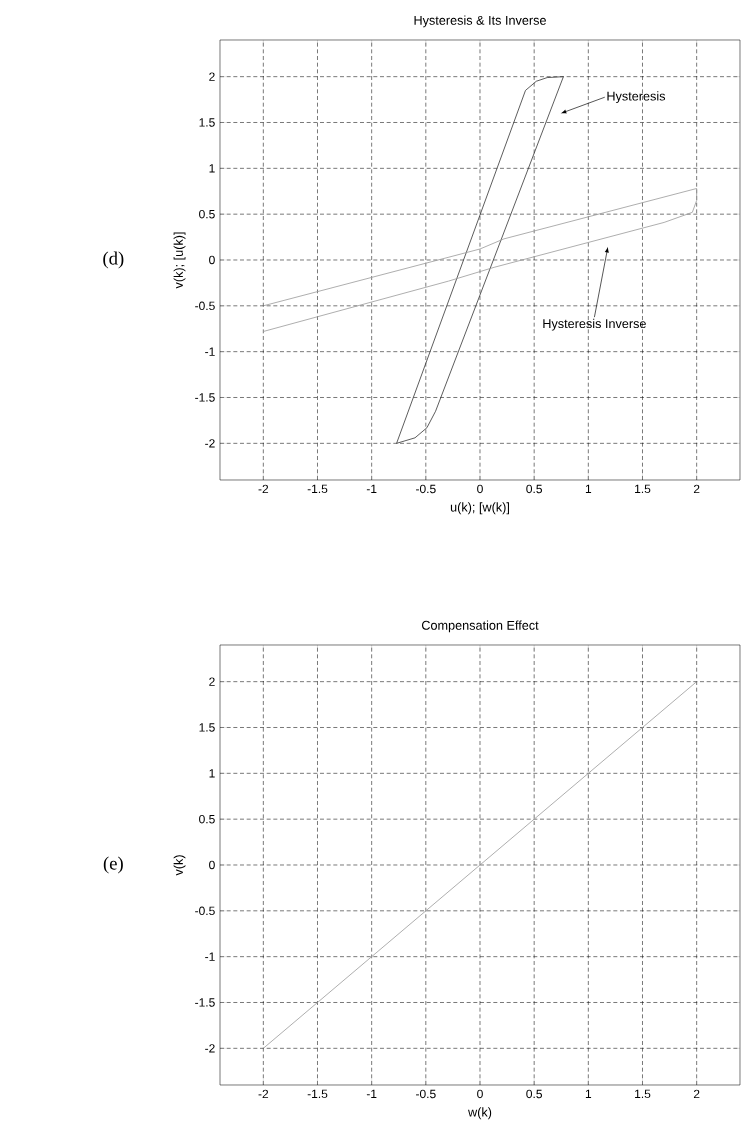 Image resolution: width=749 pixels, height=1136 pixels. What do you see at coordinates (636, 97) in the screenshot?
I see `annotation: Hysteresis` at bounding box center [636, 97].